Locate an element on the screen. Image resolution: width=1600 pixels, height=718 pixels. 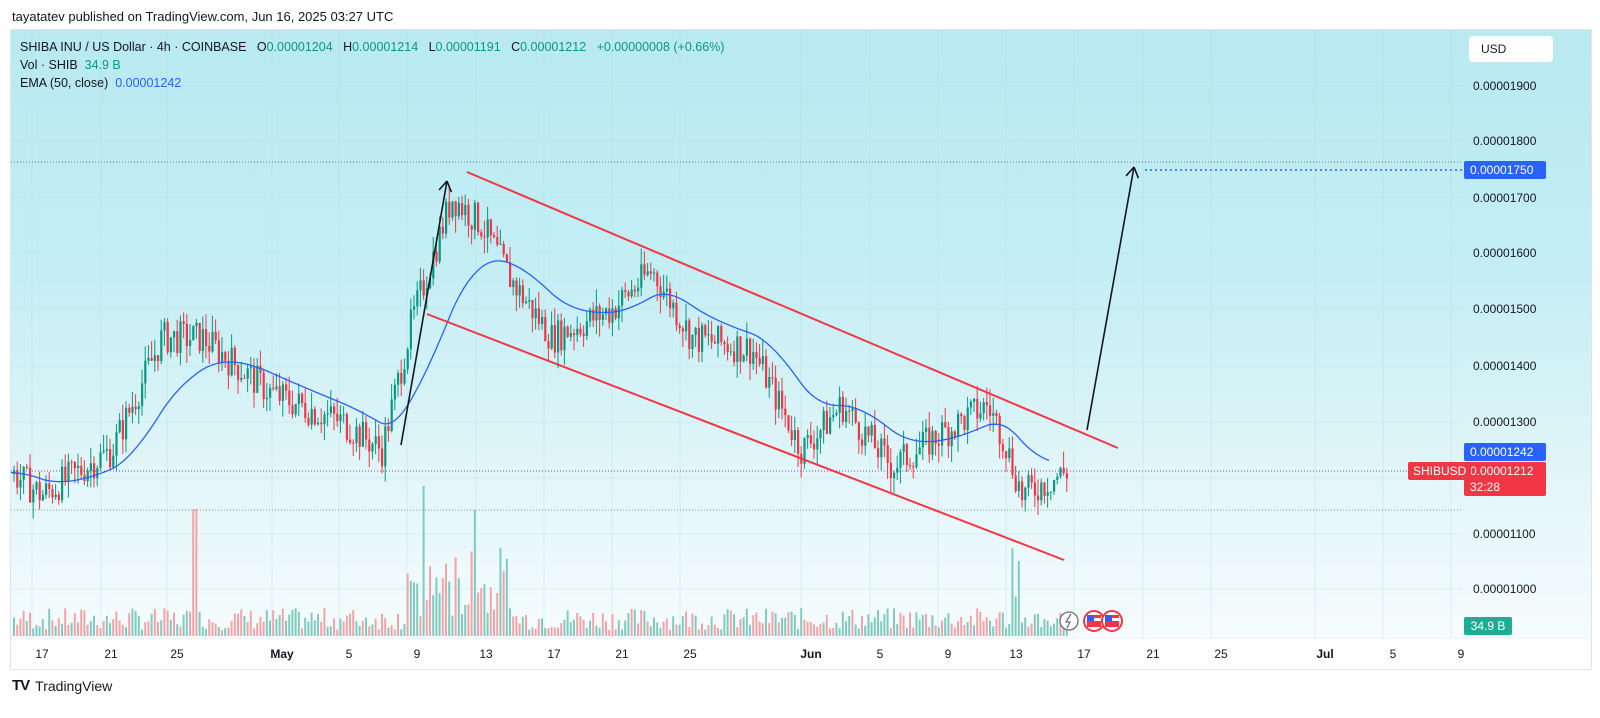
legend-volume-row: Vol · SHIB 34.9 B is located at coordinates (372, 65).